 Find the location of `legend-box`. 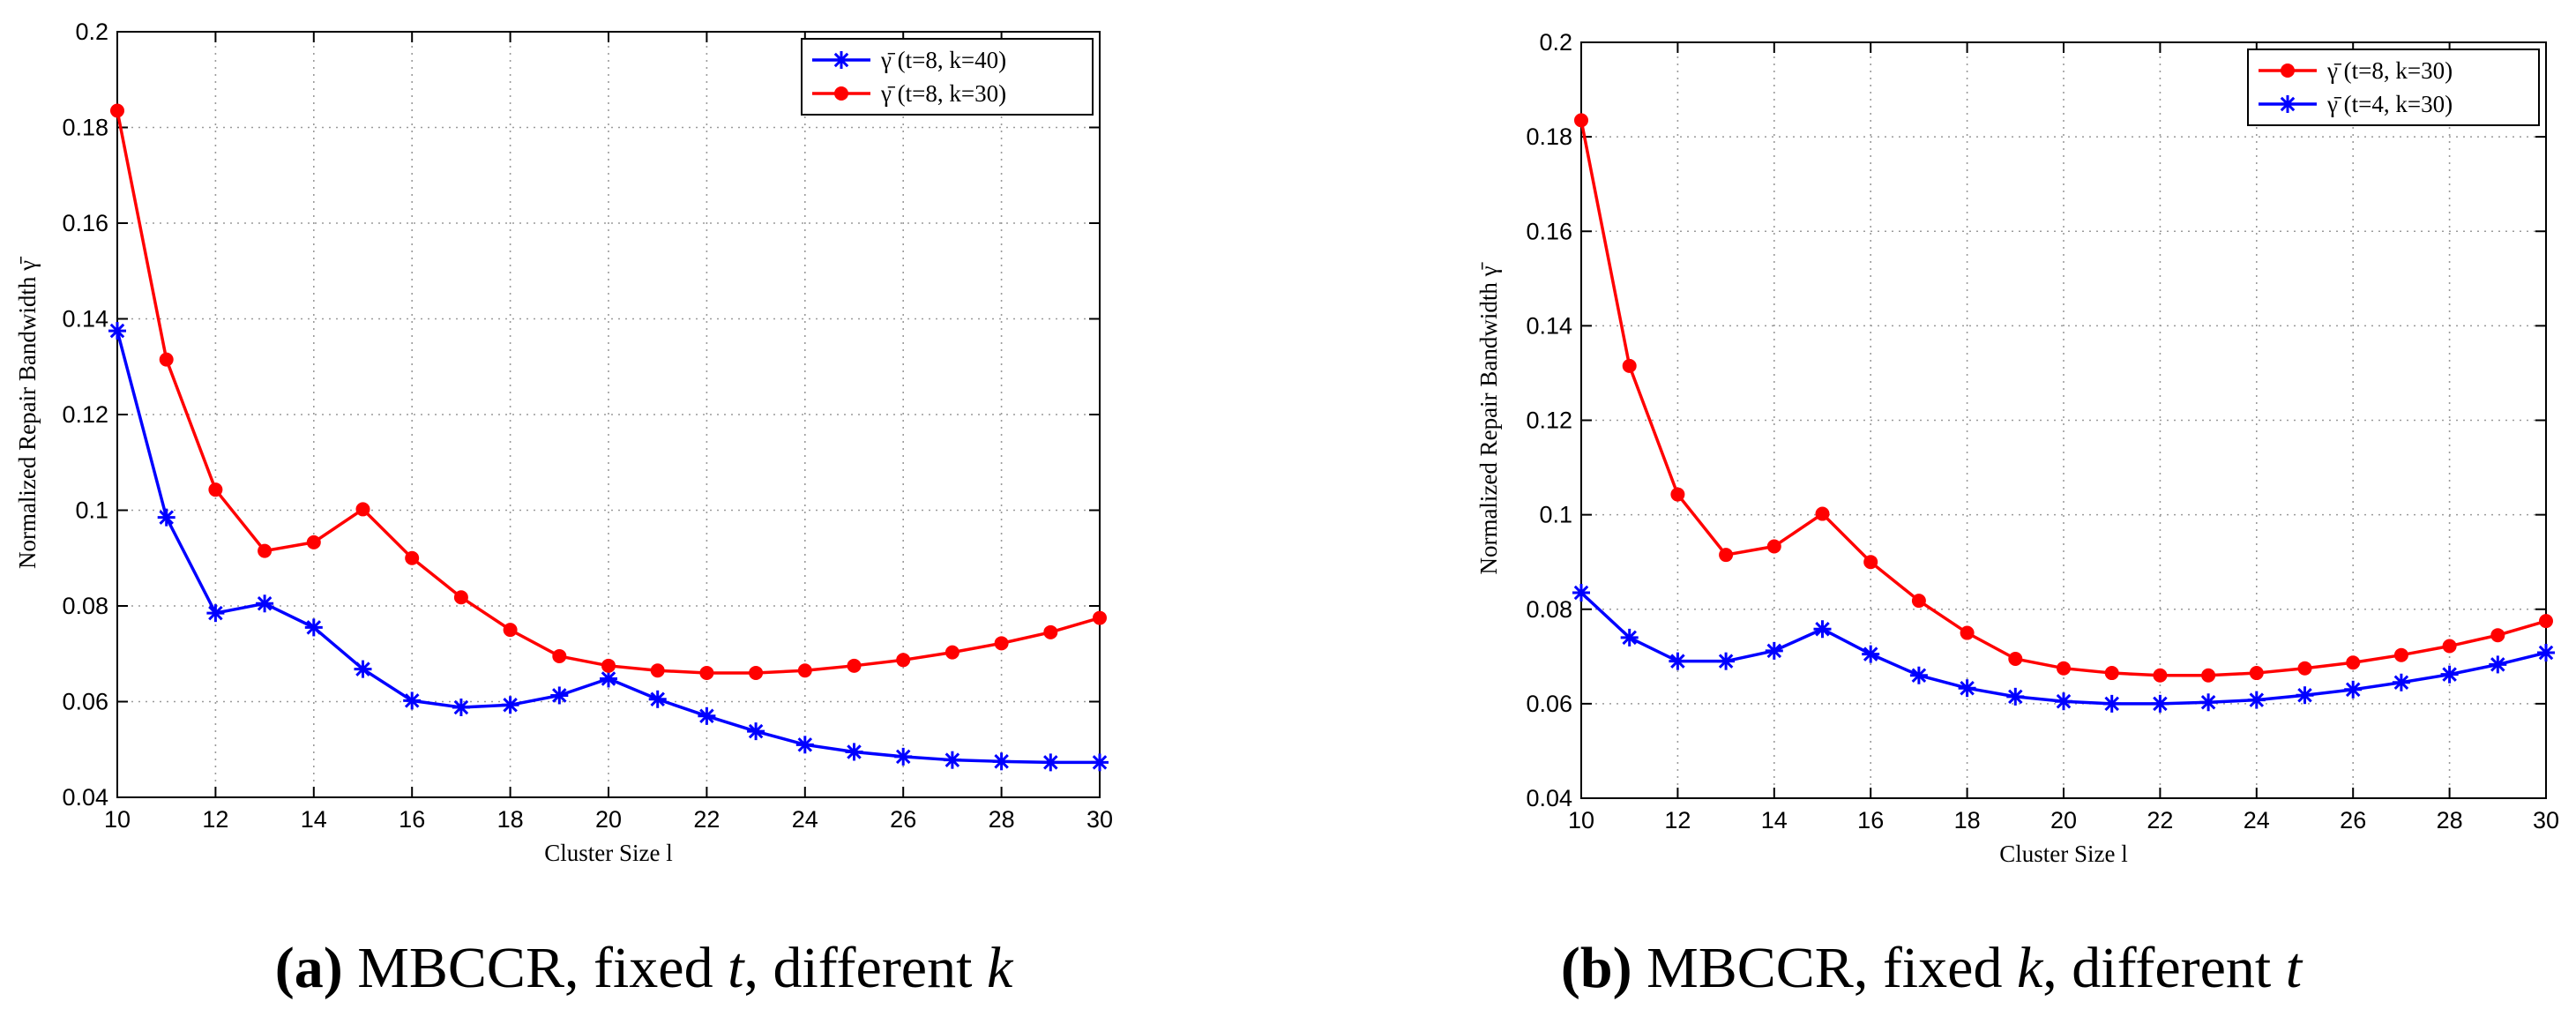

legend-box is located at coordinates (2393, 87).